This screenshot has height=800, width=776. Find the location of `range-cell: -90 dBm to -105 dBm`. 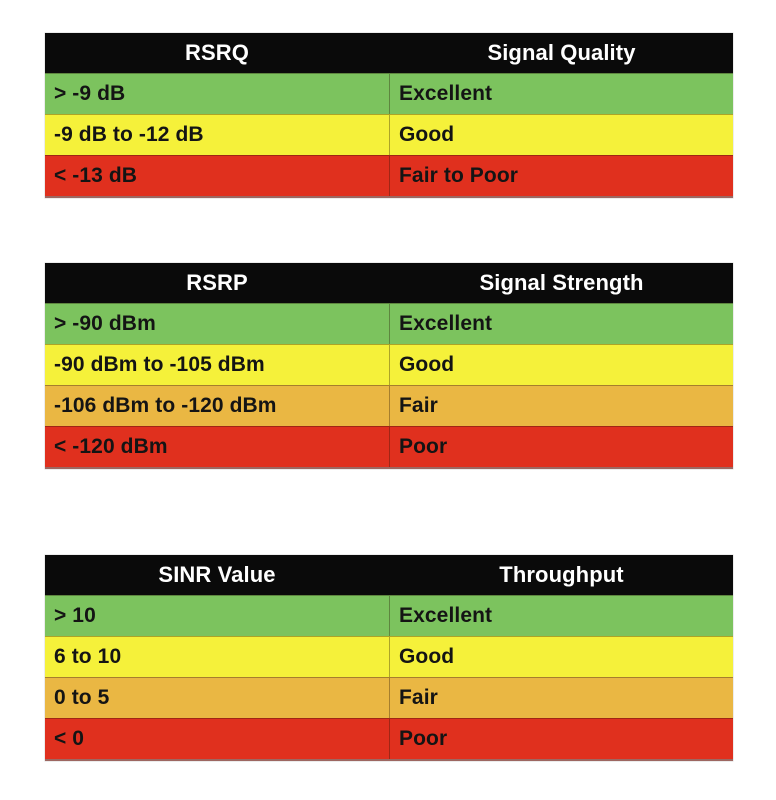

range-cell: -90 dBm to -105 dBm is located at coordinates (159, 364).